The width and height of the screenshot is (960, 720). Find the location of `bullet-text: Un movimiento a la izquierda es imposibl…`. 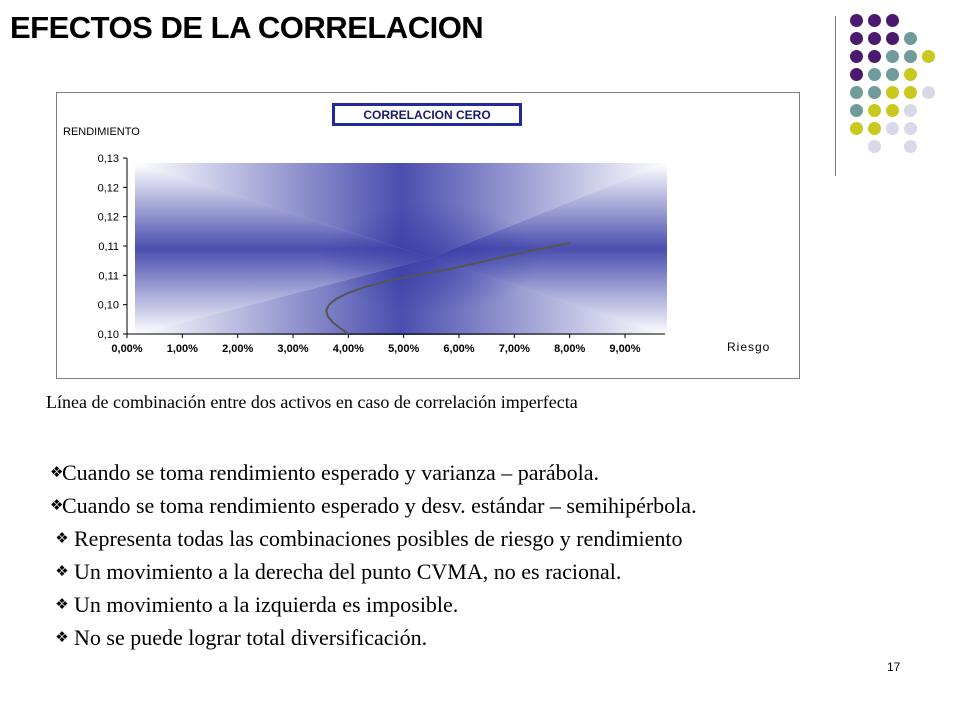

bullet-text: Un movimiento a la izquierda es imposibl… is located at coordinates (266, 604).